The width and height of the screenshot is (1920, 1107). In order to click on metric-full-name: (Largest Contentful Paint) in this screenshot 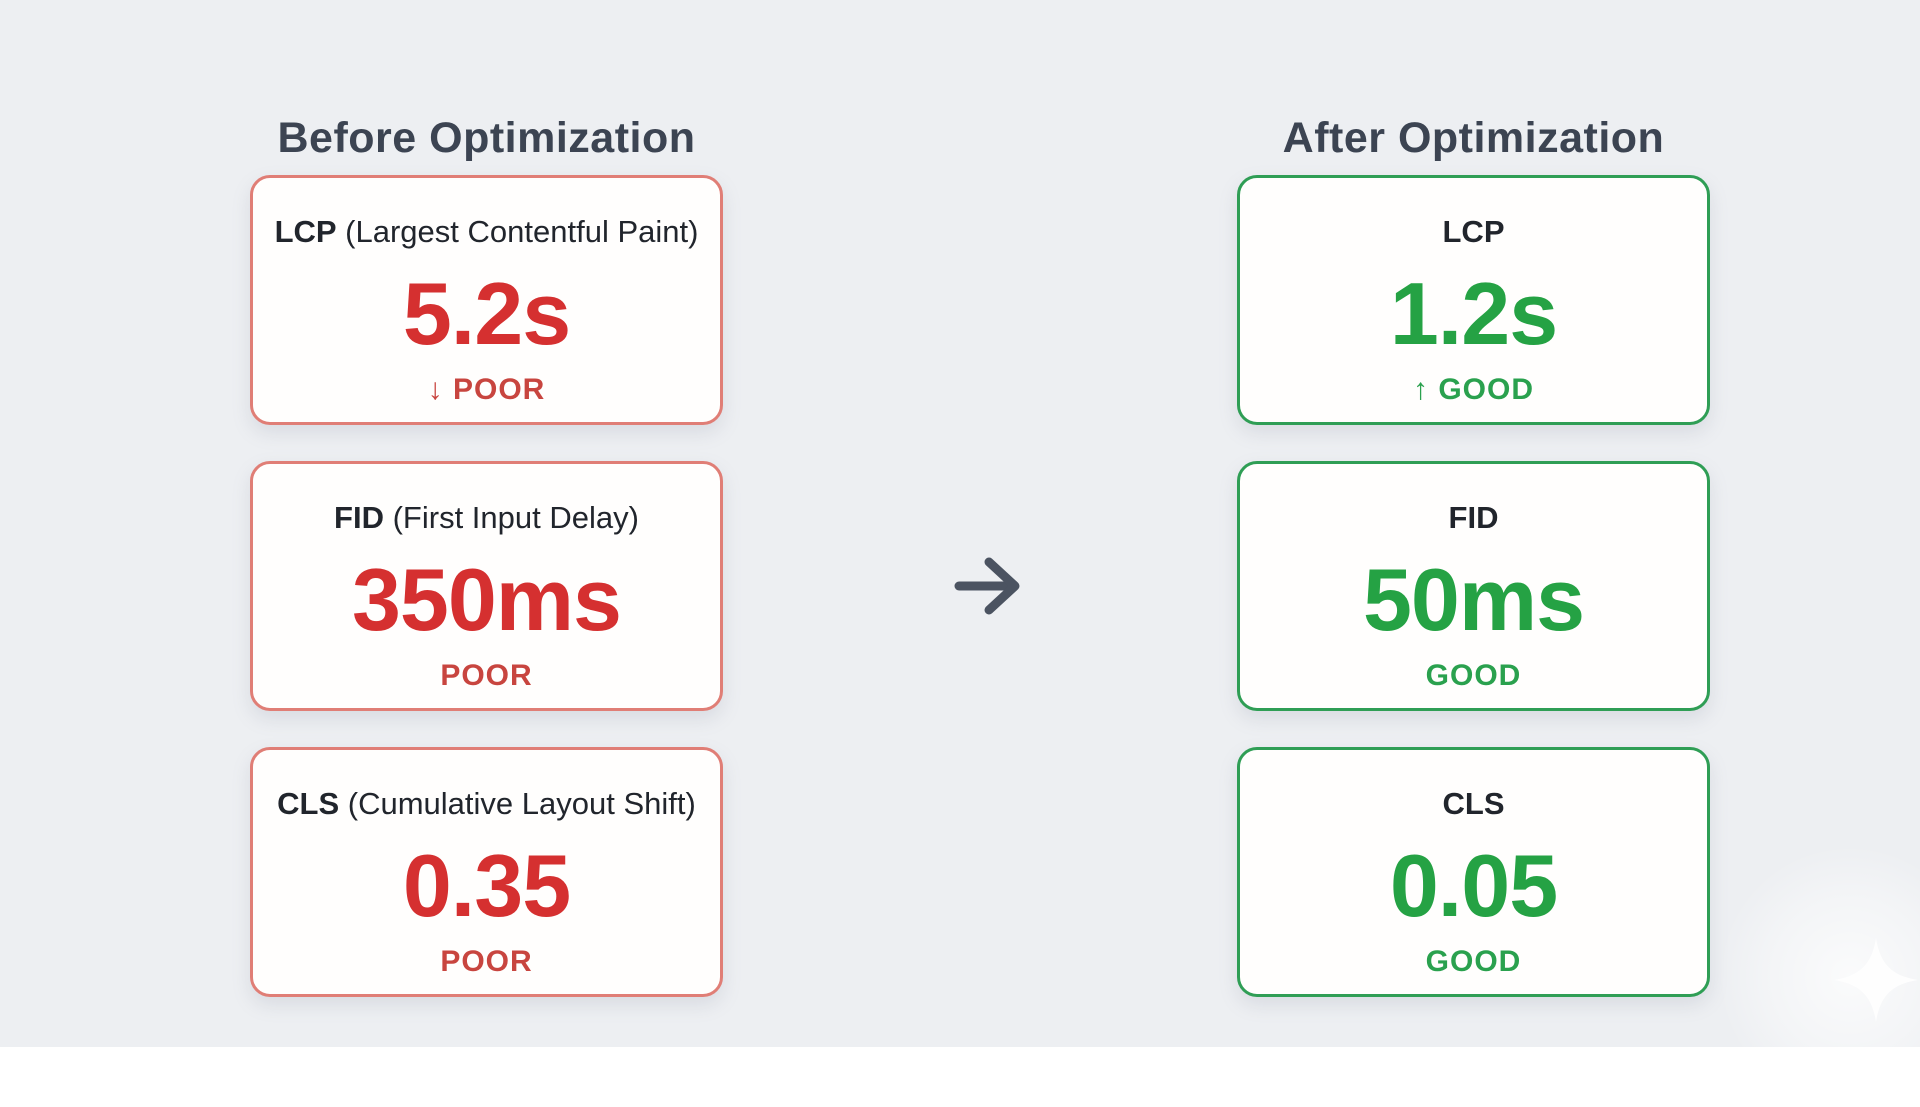, I will do `click(517, 231)`.